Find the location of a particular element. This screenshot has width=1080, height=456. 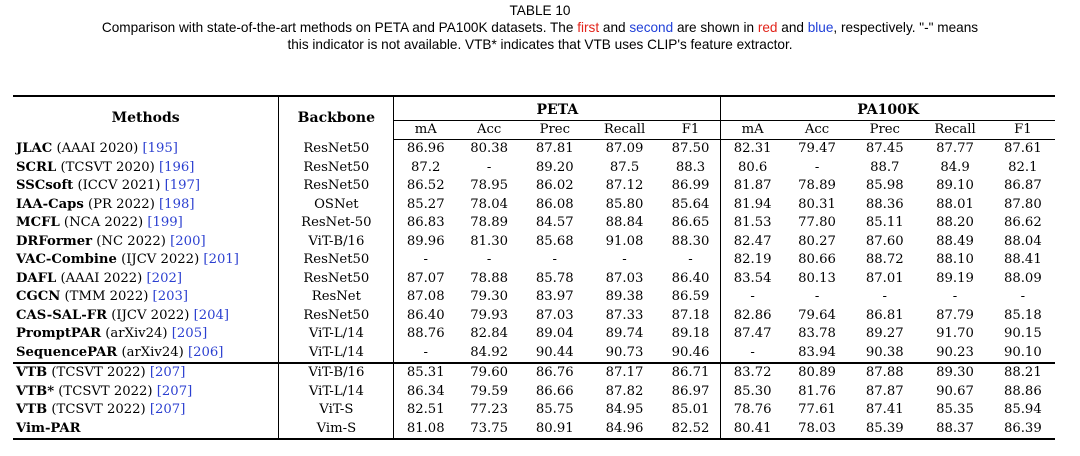

peta-value-cell: 87.81 is located at coordinates (554, 149).